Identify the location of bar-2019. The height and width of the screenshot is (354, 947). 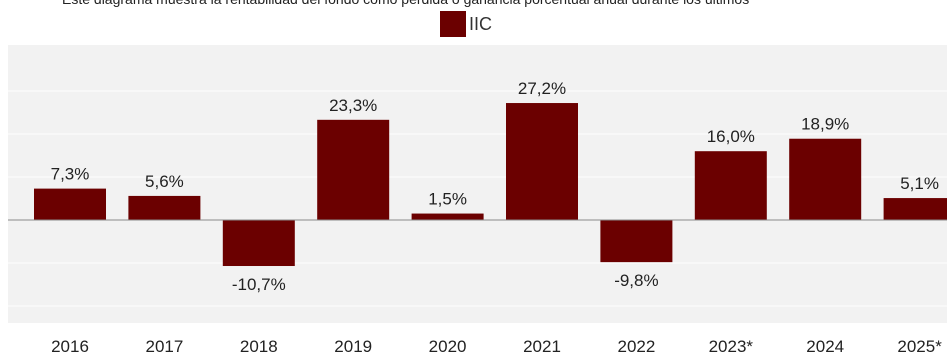
(353, 169).